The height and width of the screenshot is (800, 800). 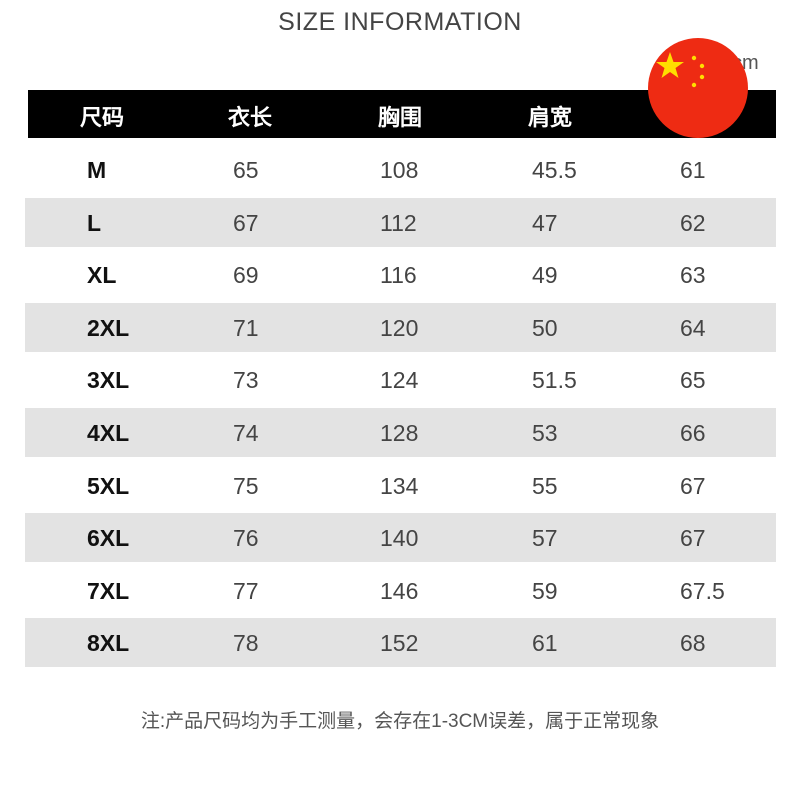 I want to click on size-cell: 2XL, so click(x=108, y=327).